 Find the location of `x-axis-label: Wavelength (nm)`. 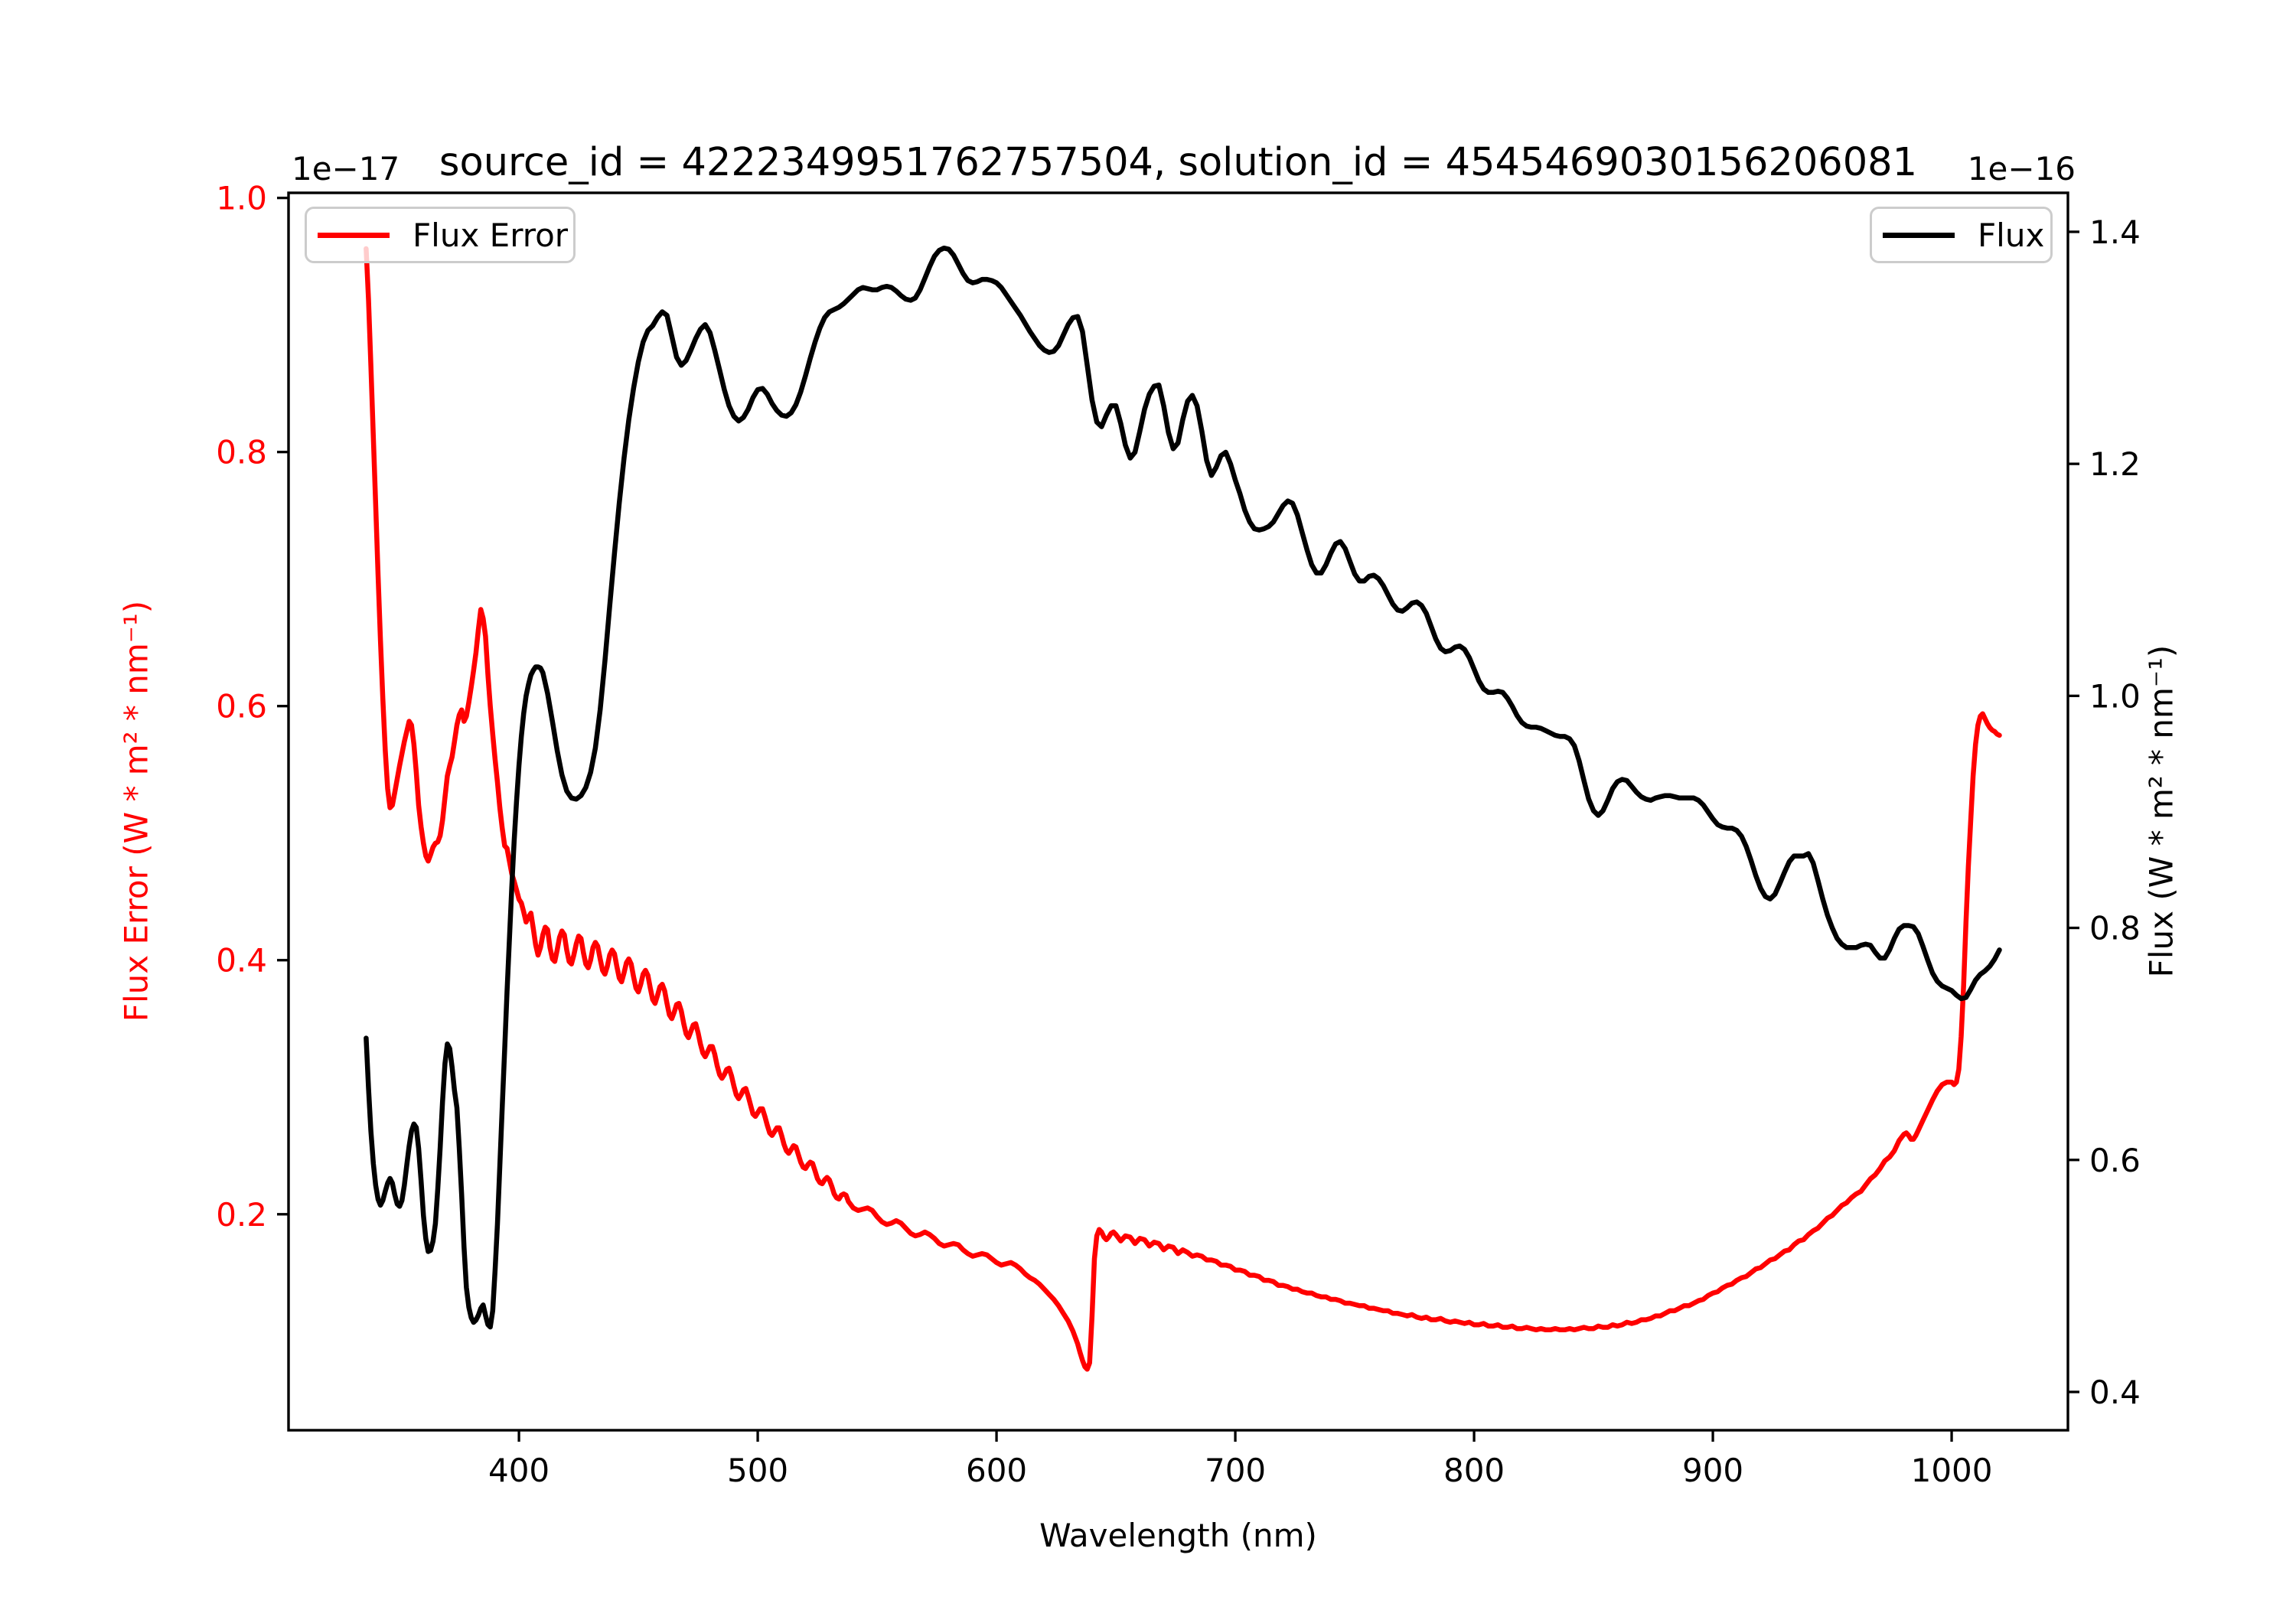

x-axis-label: Wavelength (nm) is located at coordinates (1178, 1535).